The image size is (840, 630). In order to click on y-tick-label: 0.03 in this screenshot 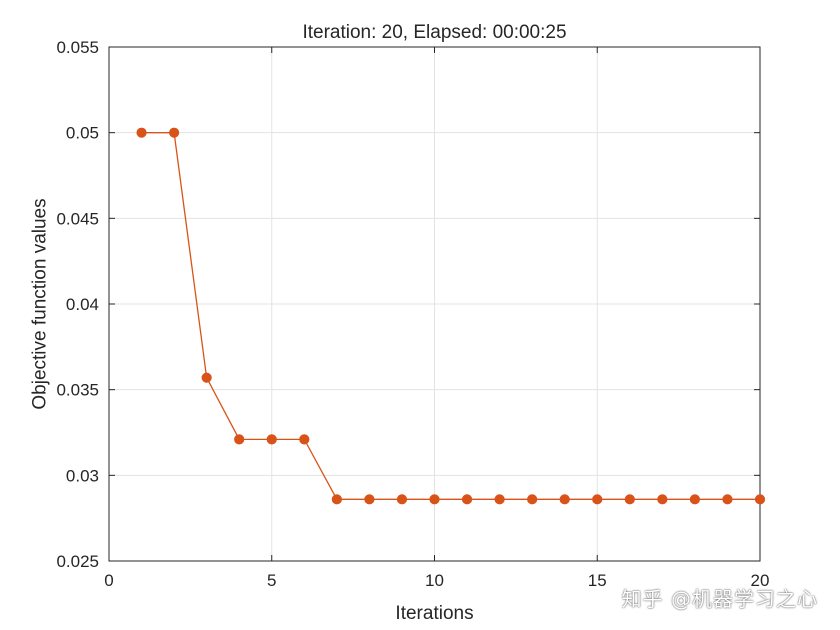, I will do `click(82, 475)`.